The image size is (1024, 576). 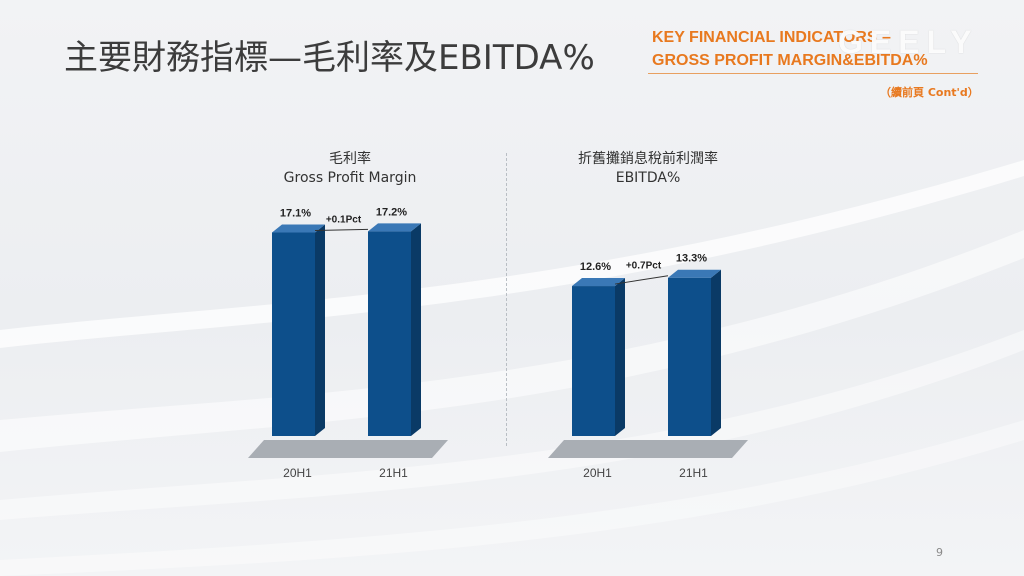 What do you see at coordinates (929, 92) in the screenshot?
I see `continued-label: （續前頁 Cont'd）` at bounding box center [929, 92].